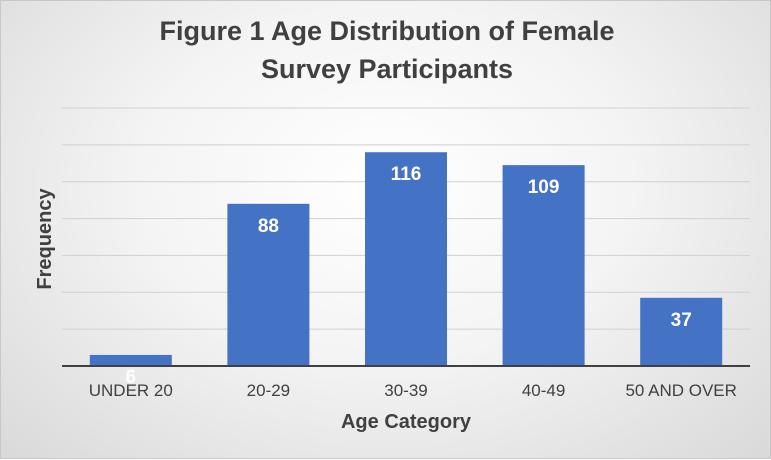 This screenshot has height=460, width=771. What do you see at coordinates (131, 390) in the screenshot?
I see `x-tick-label-0: UNDER 20` at bounding box center [131, 390].